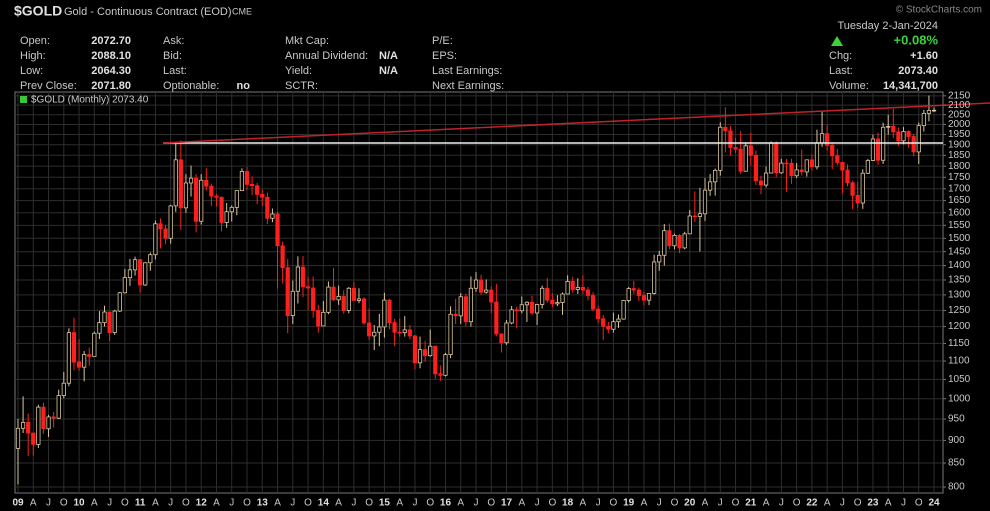  Describe the element at coordinates (468, 86) in the screenshot. I see `field-label: Next Earnings:` at that location.